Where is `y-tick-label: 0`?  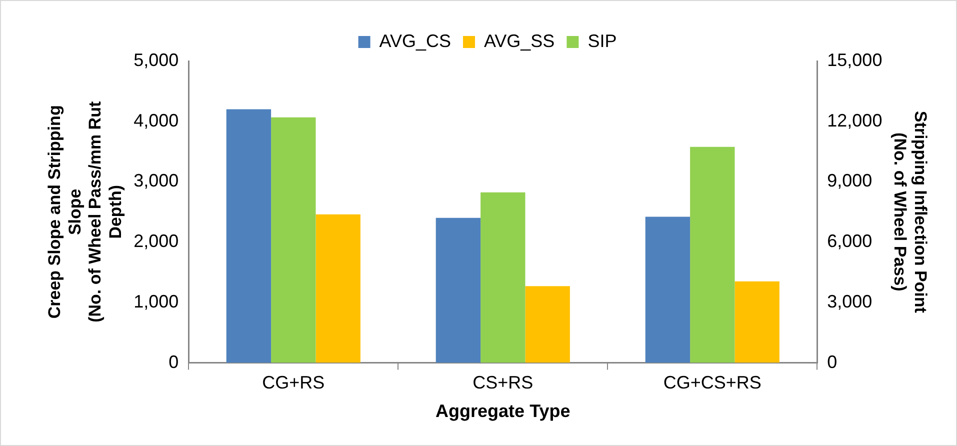
y-tick-label: 0 is located at coordinates (173, 362).